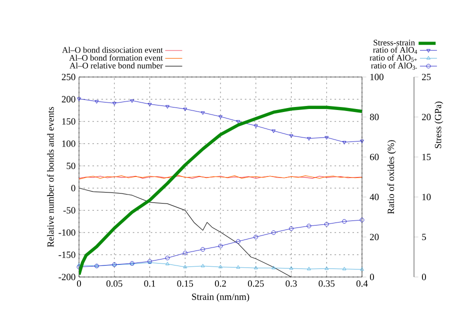 This screenshot has height=331, width=474. I want to click on legend-label: ratio of AlO$_{4}$, so click(395, 50).